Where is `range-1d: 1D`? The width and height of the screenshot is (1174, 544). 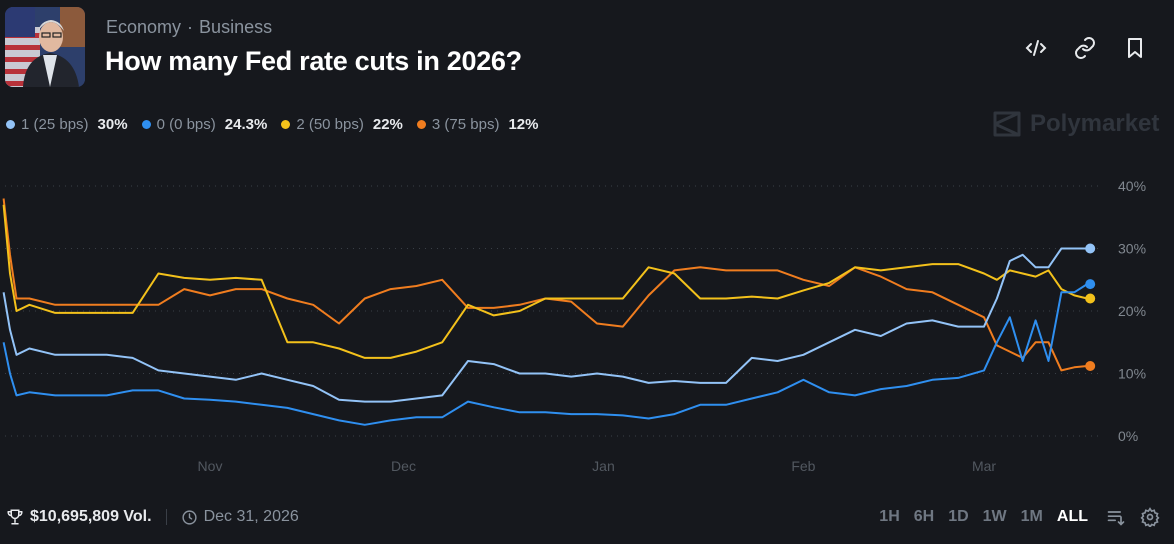
range-1d: 1D is located at coordinates (958, 516).